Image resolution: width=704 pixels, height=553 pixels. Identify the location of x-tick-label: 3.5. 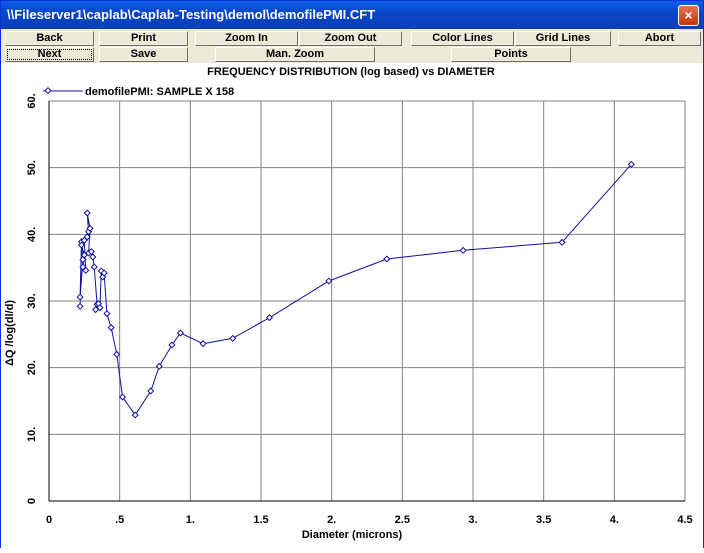
(543, 520).